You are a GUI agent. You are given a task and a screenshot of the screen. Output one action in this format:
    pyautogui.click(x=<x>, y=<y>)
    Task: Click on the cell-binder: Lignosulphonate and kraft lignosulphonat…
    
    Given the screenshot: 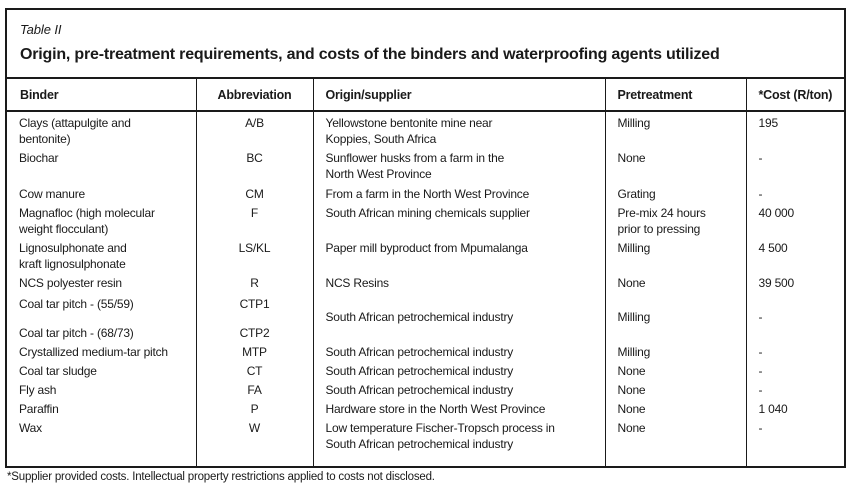 What is the action you would take?
    pyautogui.click(x=73, y=256)
    